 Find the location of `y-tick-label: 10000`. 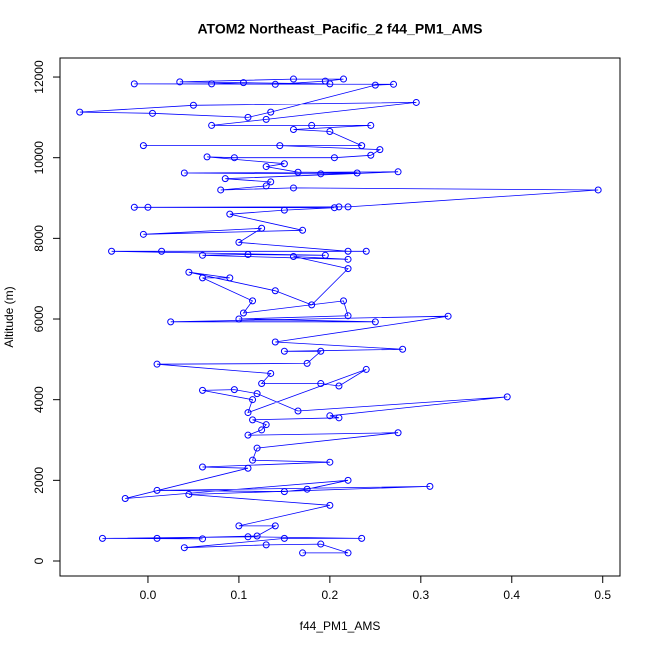

y-tick-label: 10000 is located at coordinates (39, 158).